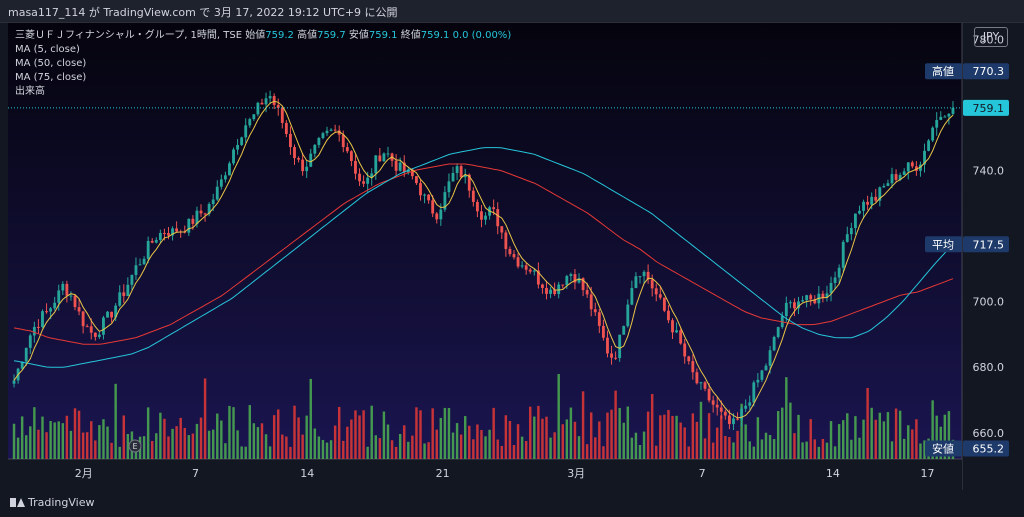 This screenshot has width=1024, height=517. I want to click on tradingview-logo: TradingView, so click(52, 502).